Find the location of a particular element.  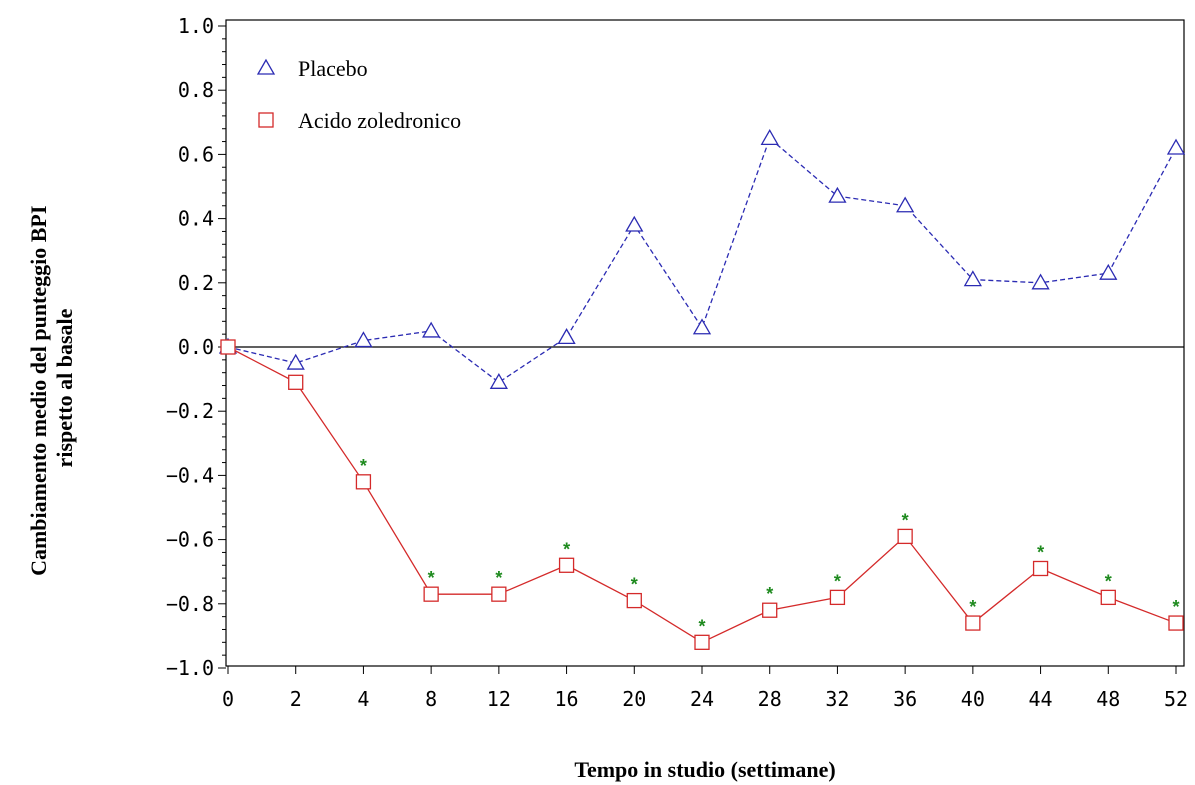

x-tick-label: 0 is located at coordinates (228, 699).